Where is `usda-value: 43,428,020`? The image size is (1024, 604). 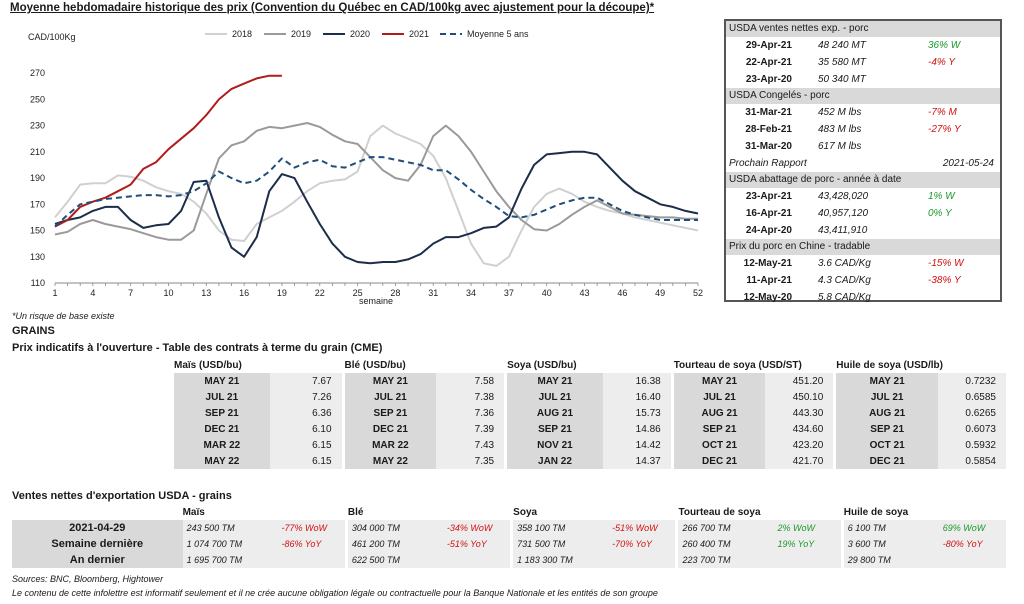 usda-value: 43,428,020 is located at coordinates (843, 196).